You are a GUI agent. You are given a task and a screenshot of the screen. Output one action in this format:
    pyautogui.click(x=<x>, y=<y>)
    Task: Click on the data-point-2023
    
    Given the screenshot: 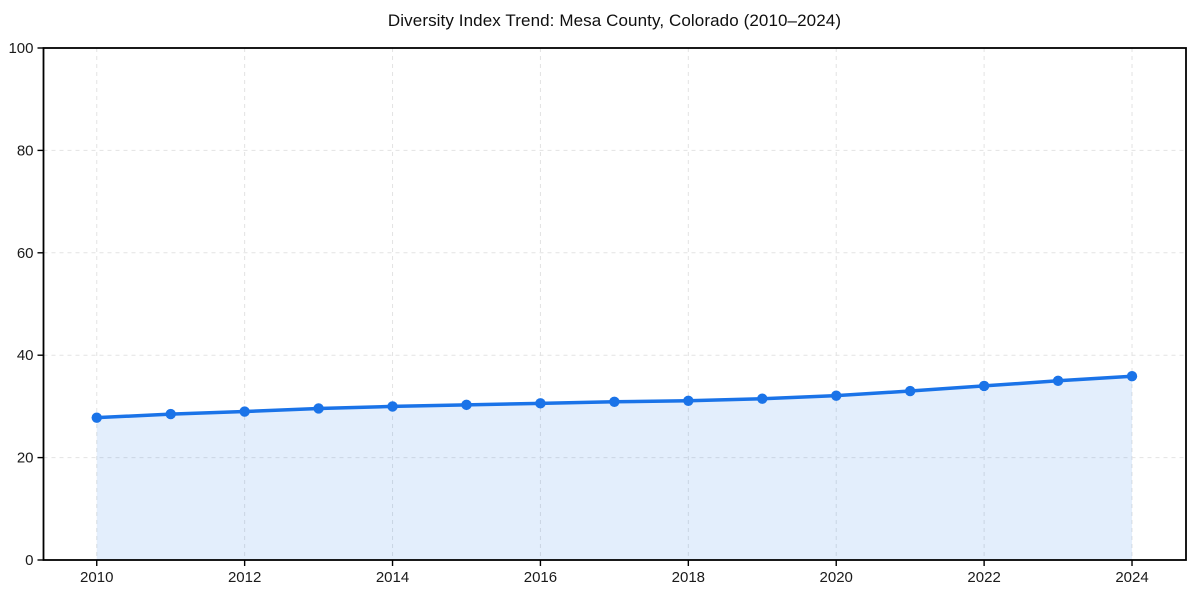 What is the action you would take?
    pyautogui.click(x=1058, y=380)
    